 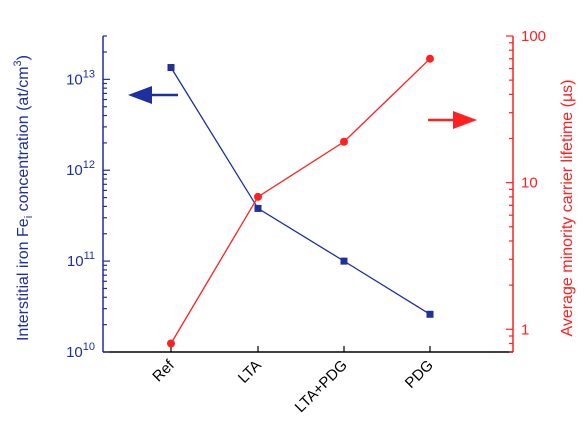 I want to click on left-tick-label: 1011, so click(x=81, y=260).